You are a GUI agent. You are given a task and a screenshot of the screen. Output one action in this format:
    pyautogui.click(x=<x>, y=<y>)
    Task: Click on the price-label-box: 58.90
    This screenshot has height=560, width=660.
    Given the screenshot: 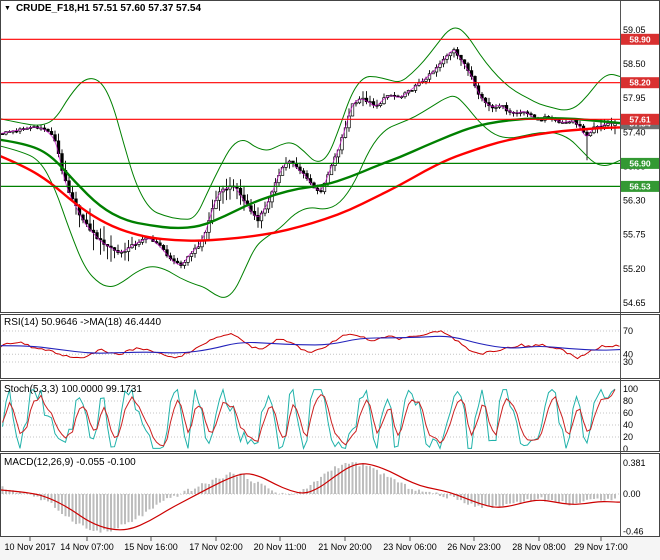 What is the action you would take?
    pyautogui.click(x=640, y=39)
    